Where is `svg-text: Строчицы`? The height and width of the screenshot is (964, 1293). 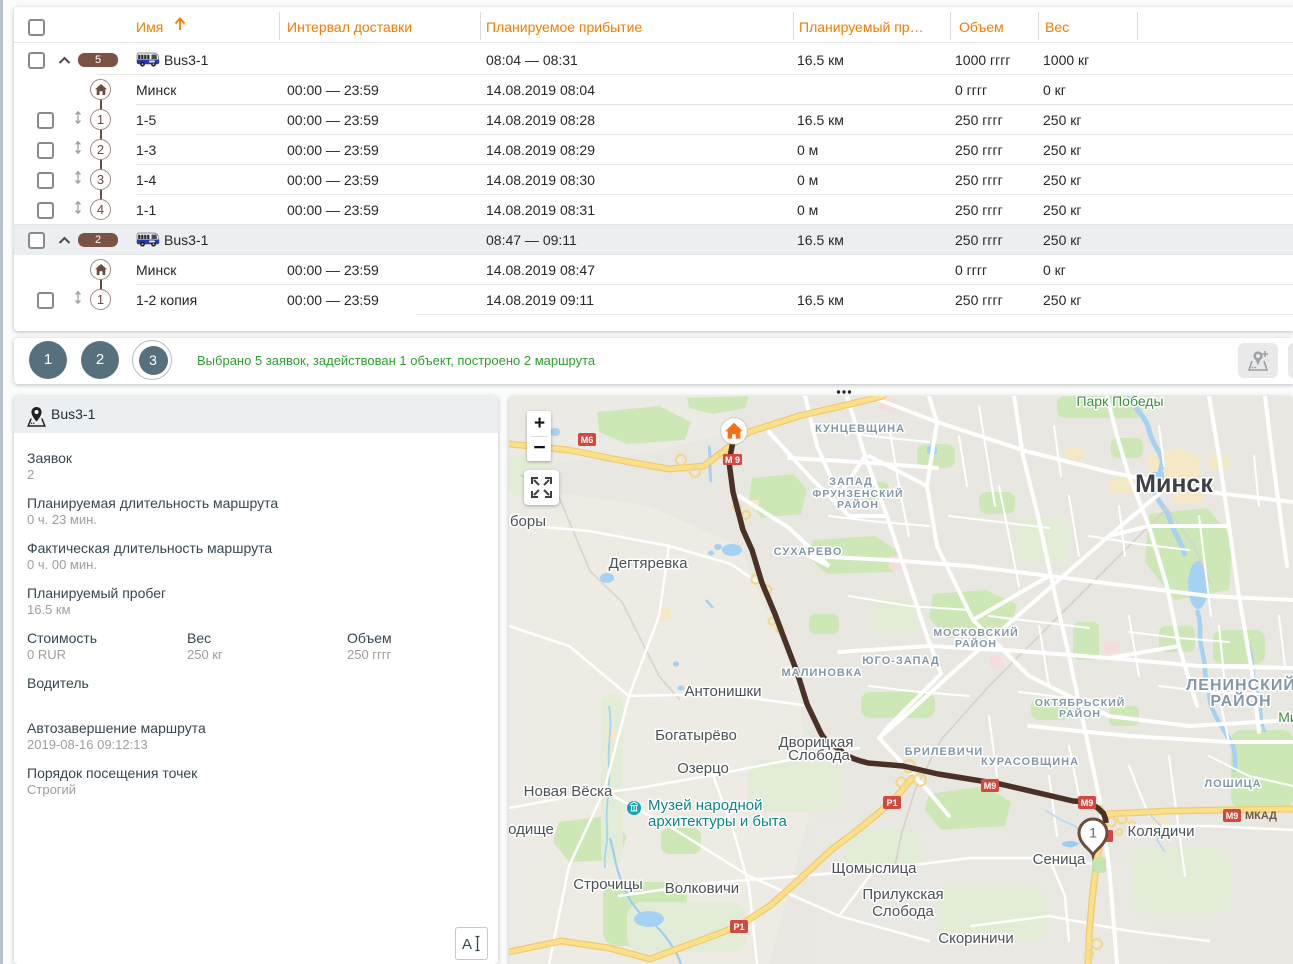 svg-text: Строчицы is located at coordinates (608, 884).